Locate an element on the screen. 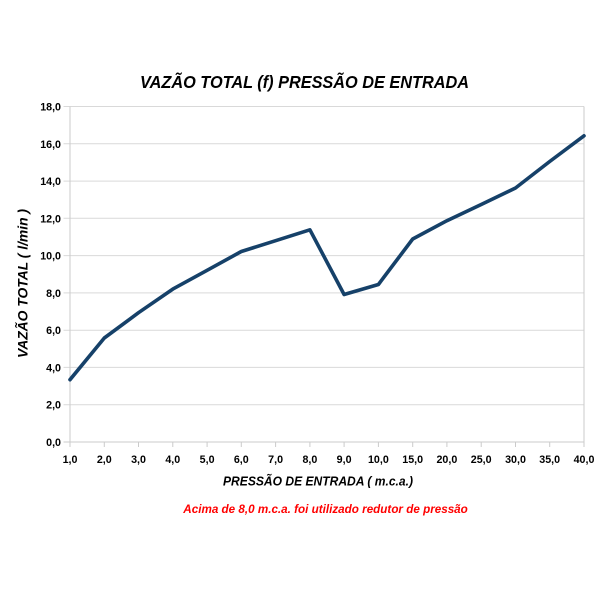 The height and width of the screenshot is (600, 600). svg-text:VAZÃO TOTAL (f) PRESSÃO DE ENT: VAZÃO TOTAL (f) PRESSÃO DE ENTRADA is located at coordinates (304, 81).